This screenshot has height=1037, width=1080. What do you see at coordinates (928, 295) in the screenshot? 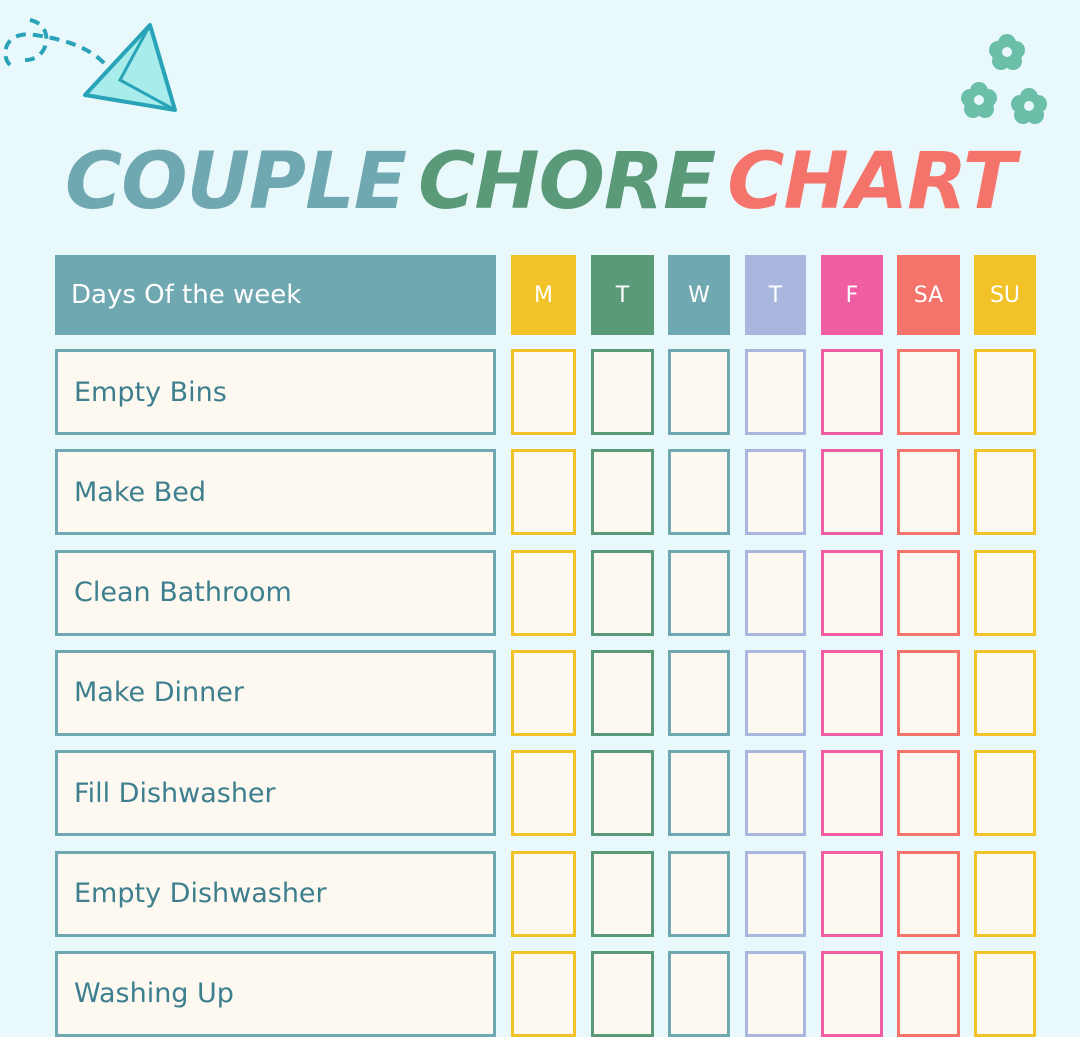
I see `day-header: SA` at bounding box center [928, 295].